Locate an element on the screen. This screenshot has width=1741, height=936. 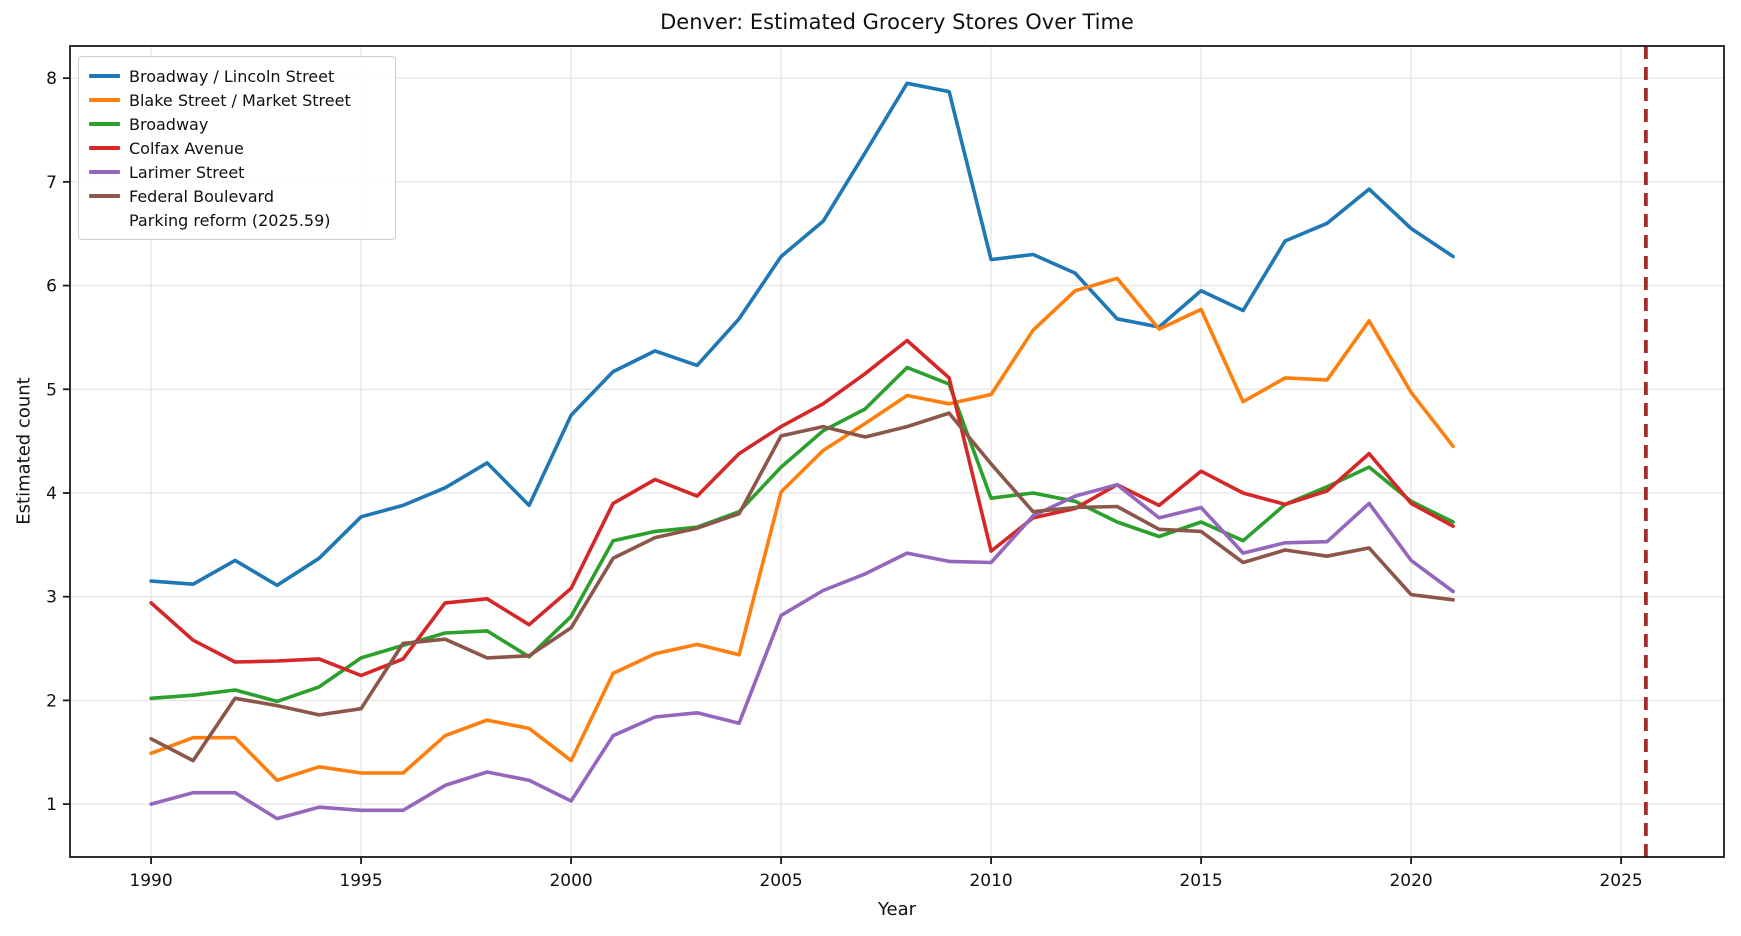
x-tick-label: 1995 is located at coordinates (360, 881).